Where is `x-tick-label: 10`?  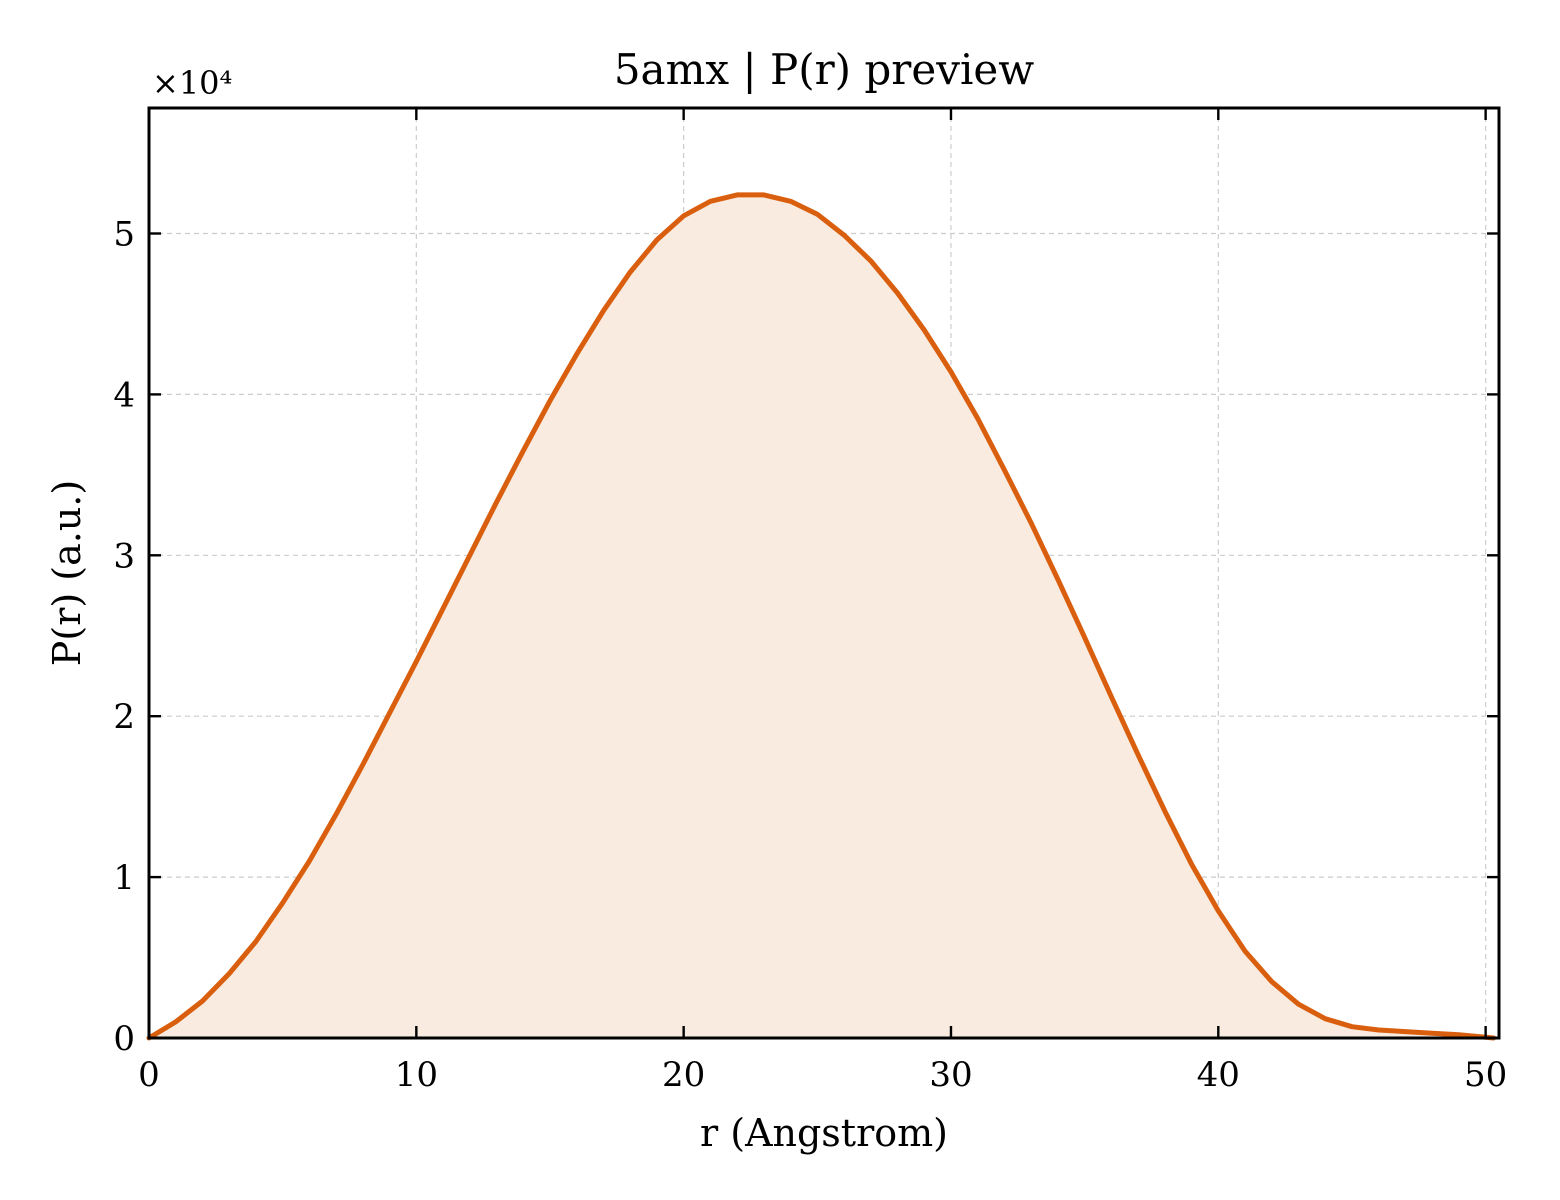 x-tick-label: 10 is located at coordinates (416, 1075).